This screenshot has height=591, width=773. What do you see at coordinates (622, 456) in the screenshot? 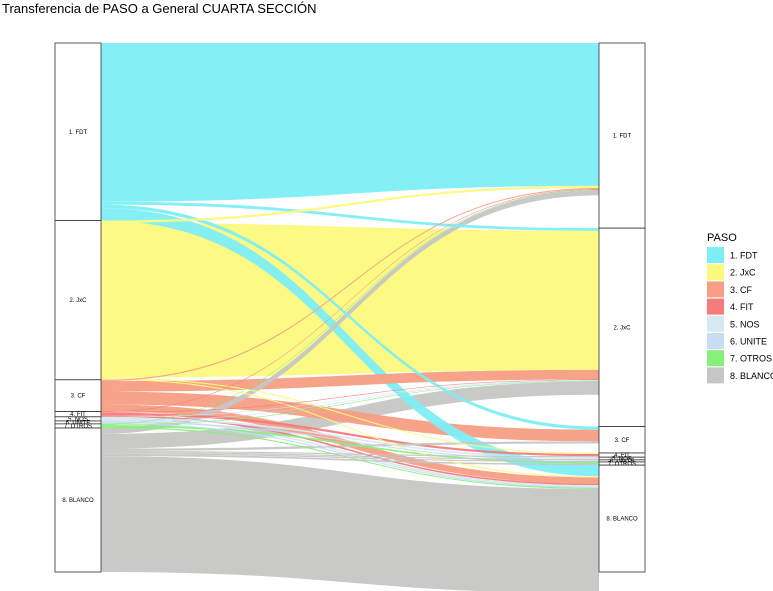
I see `general-stratum-label-fit: 4. FIT` at bounding box center [622, 456].